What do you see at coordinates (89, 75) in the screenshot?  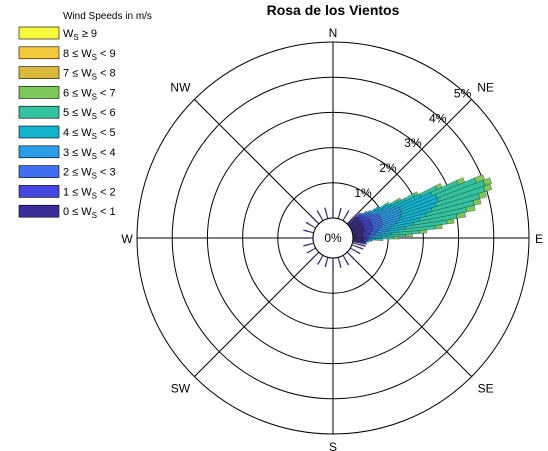 I see `legend-label: 7 ≤ WS < 8` at bounding box center [89, 75].